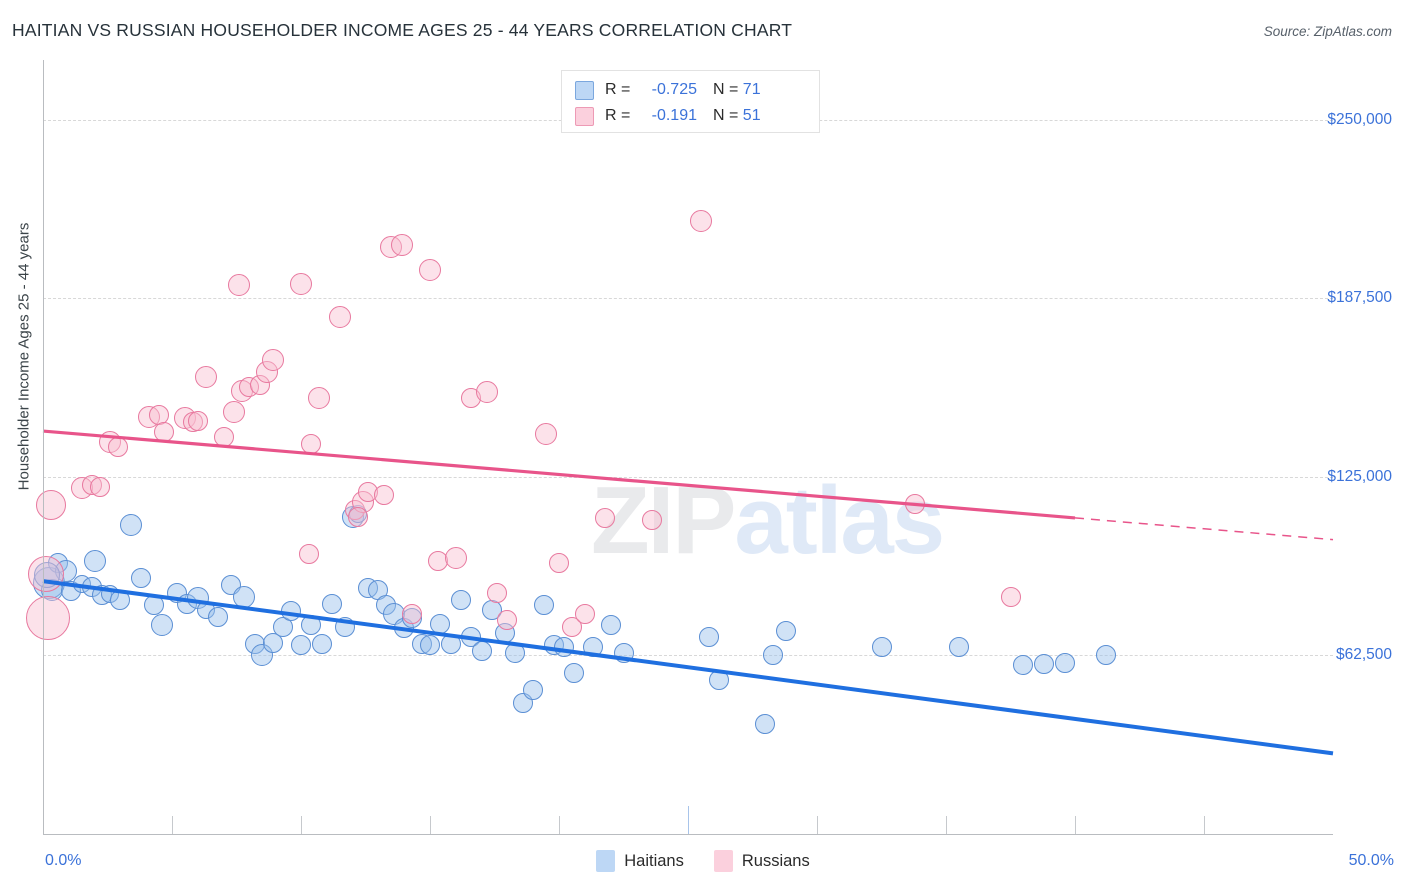 The height and width of the screenshot is (892, 1406). What do you see at coordinates (1363, 655) in the screenshot?
I see `y-axis-tick-label: $62,500` at bounding box center [1363, 655].